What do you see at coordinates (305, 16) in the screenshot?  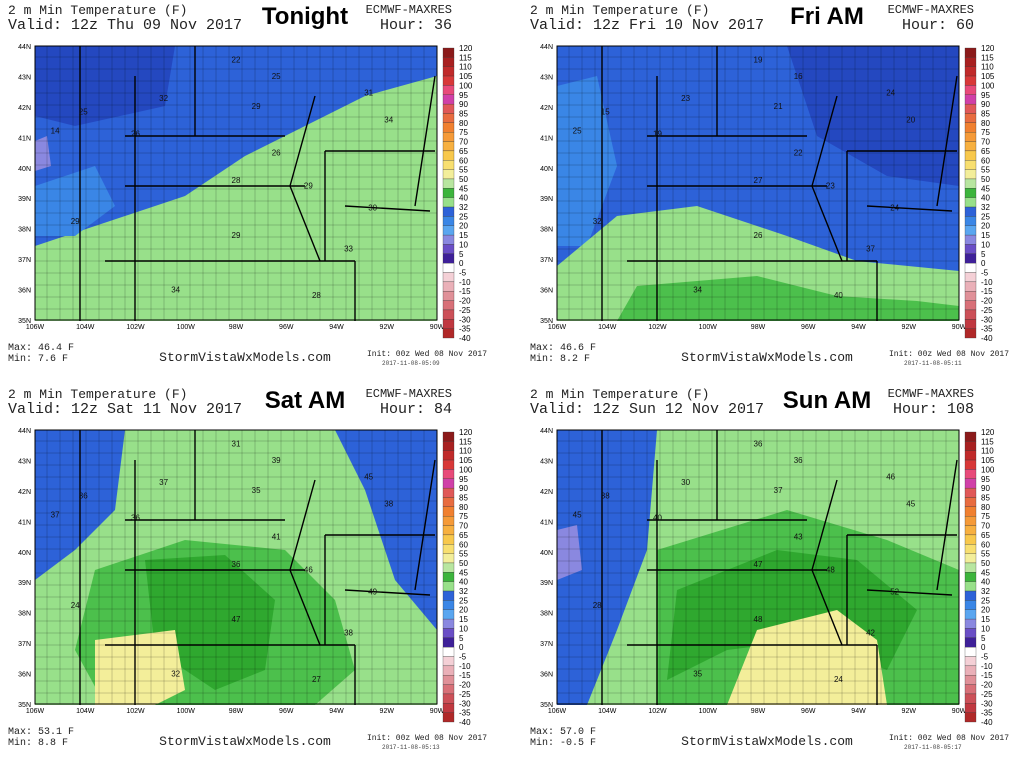 I see `panel-label: Tonight` at bounding box center [305, 16].